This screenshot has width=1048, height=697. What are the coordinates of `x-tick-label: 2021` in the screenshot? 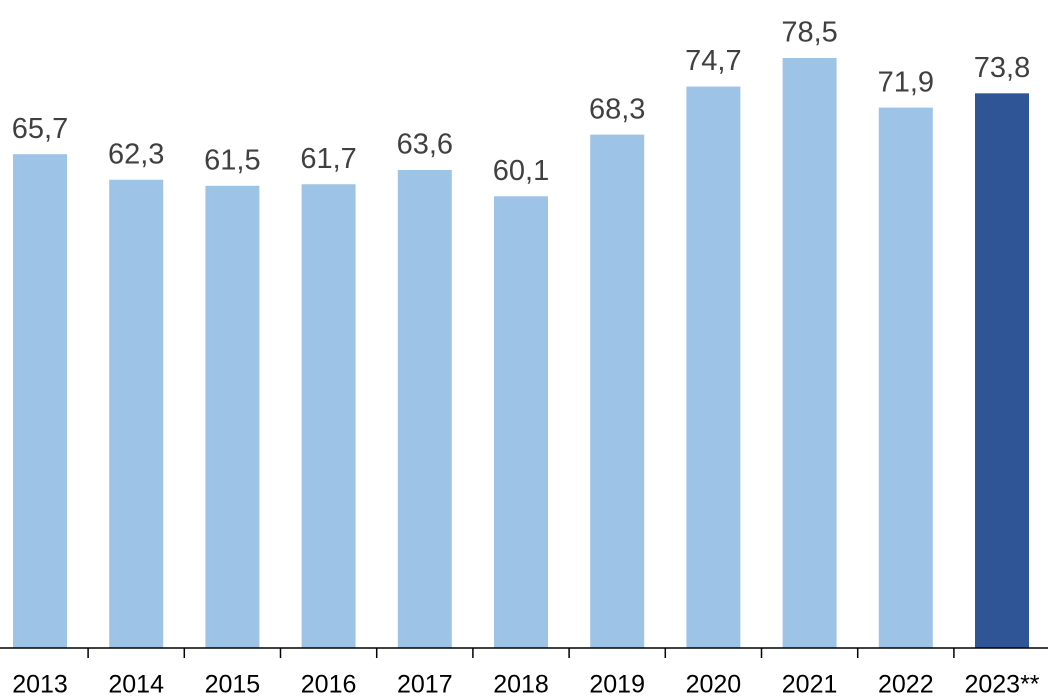 It's located at (810, 684).